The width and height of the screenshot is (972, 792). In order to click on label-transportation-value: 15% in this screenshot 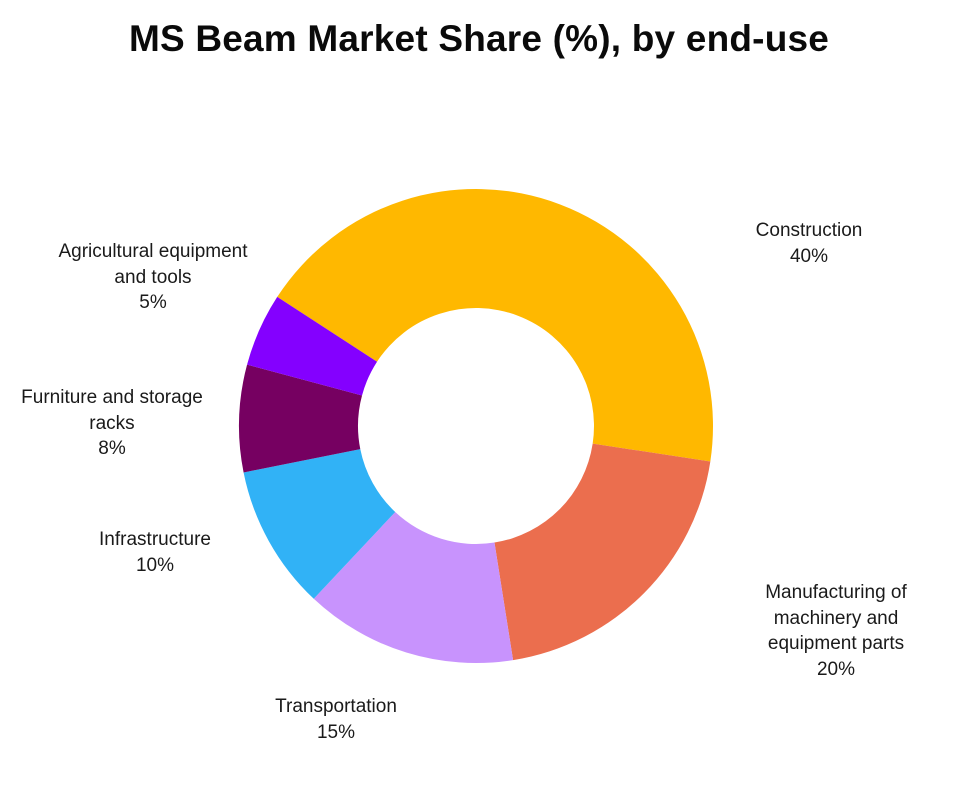, I will do `click(336, 732)`.